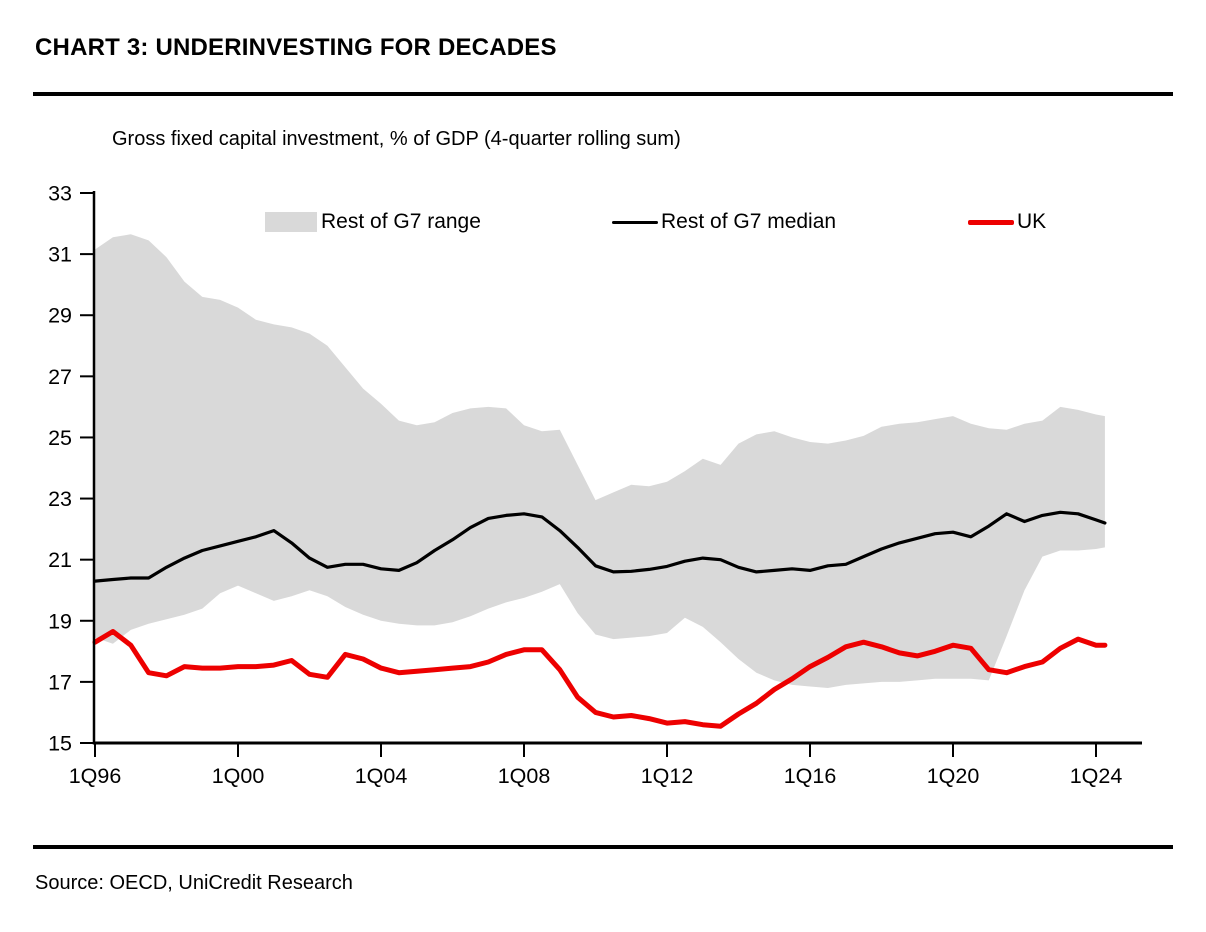 The image size is (1206, 932). What do you see at coordinates (60, 255) in the screenshot?
I see `y-tick-label: 31` at bounding box center [60, 255].